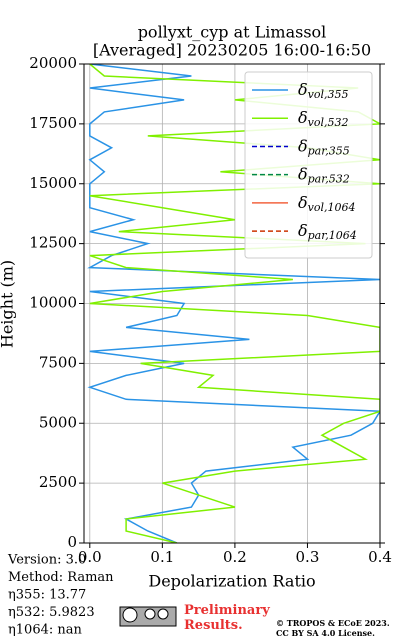  What do you see at coordinates (162, 557) in the screenshot?
I see `x-tick-label: 0.1` at bounding box center [162, 557].